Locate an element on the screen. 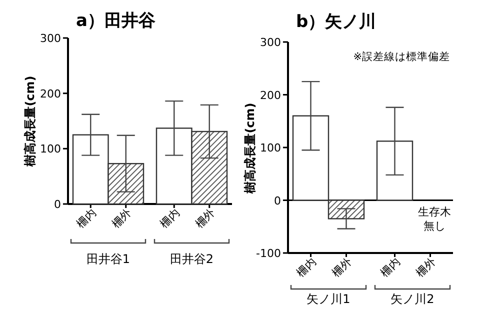 The width and height of the screenshot is (480, 332). text: 田井谷2 is located at coordinates (192, 259).